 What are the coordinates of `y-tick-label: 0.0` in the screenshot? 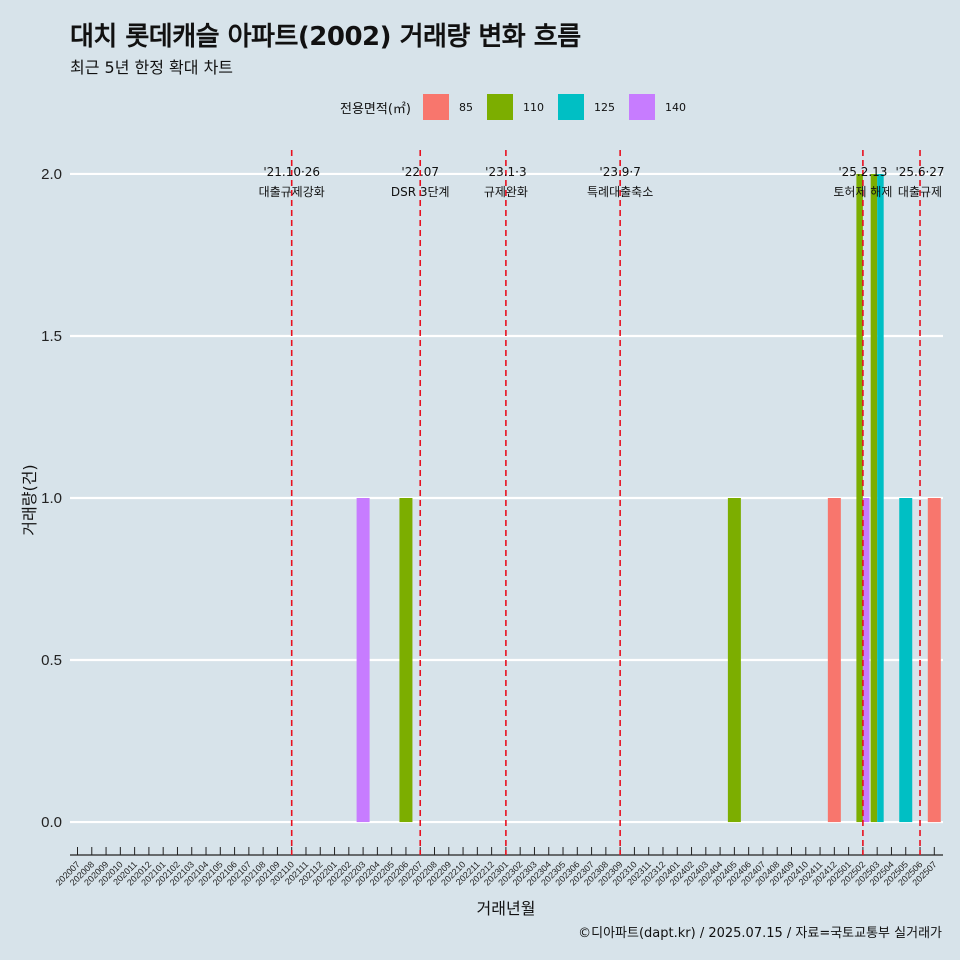 It's located at (51, 822).